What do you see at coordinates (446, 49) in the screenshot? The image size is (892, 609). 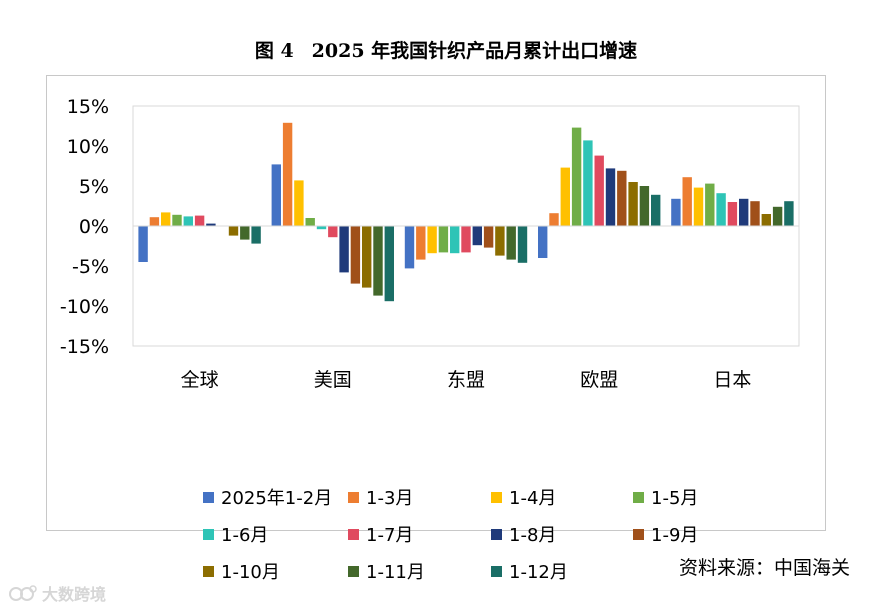 I see `chart-title: 图 4 2025 年我国针织产品月累计出口增速` at bounding box center [446, 49].